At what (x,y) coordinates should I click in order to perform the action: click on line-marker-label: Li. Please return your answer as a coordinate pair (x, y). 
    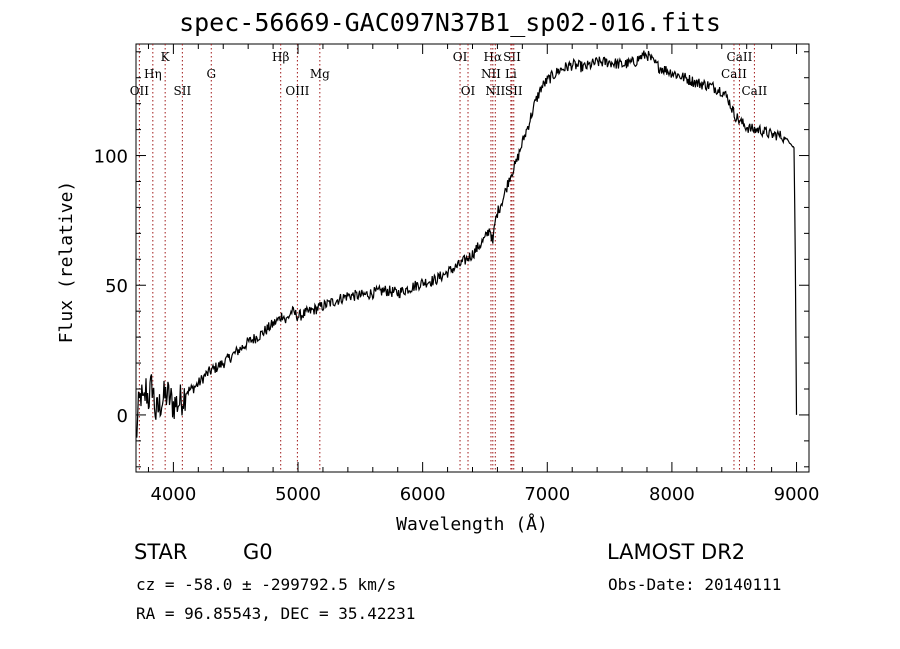
    Looking at the image, I should click on (511, 74).